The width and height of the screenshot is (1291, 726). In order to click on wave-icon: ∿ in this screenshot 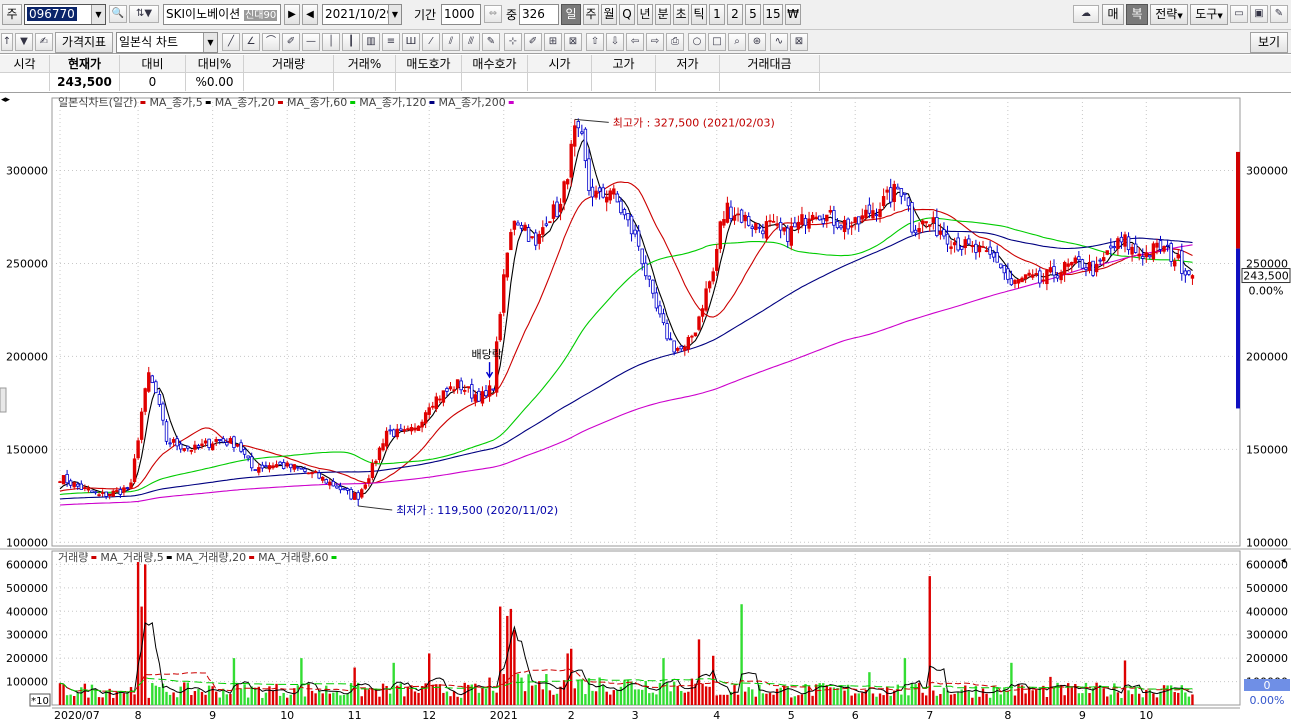, I will do `click(779, 42)`.